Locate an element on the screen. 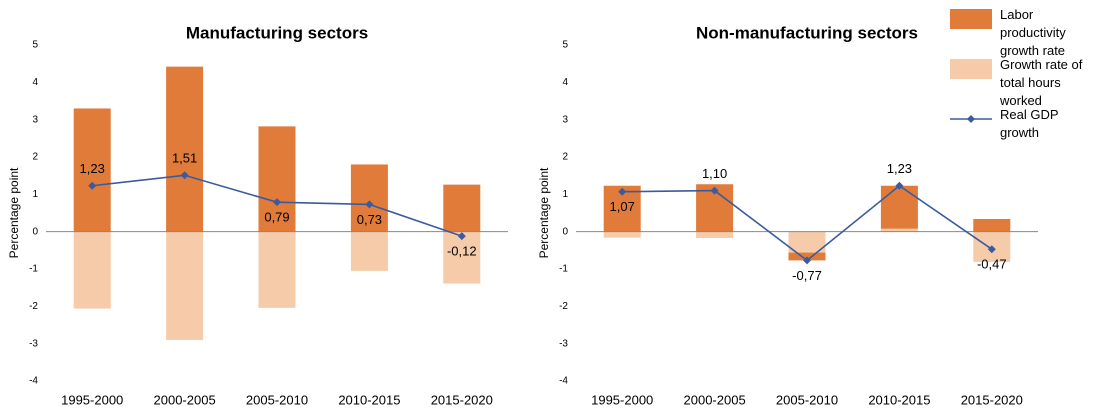 This screenshot has width=1099, height=414. data-label: -0,12 is located at coordinates (462, 251).